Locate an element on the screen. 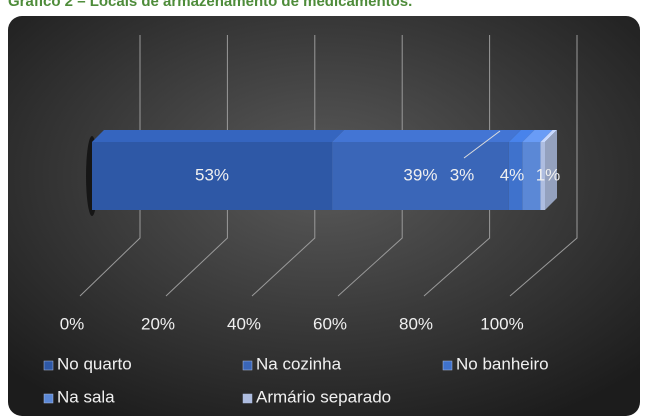  data-label: 39% is located at coordinates (420, 174).